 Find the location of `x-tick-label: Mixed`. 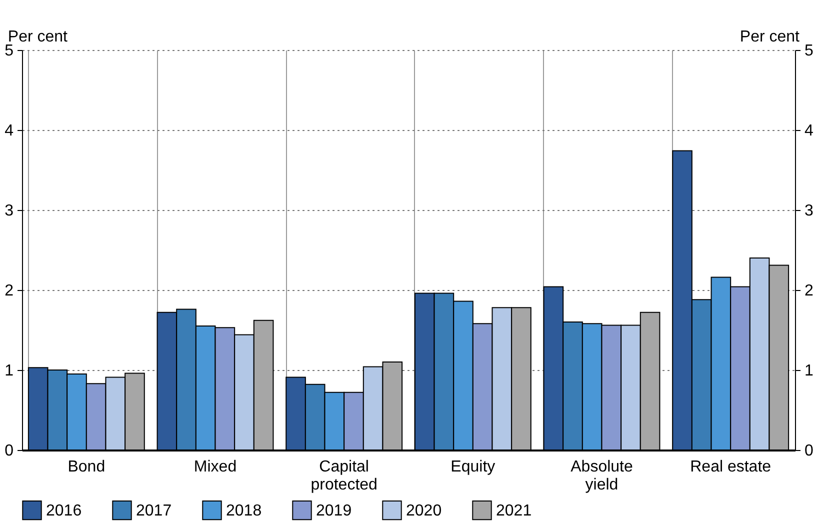

x-tick-label: Mixed is located at coordinates (215, 467).